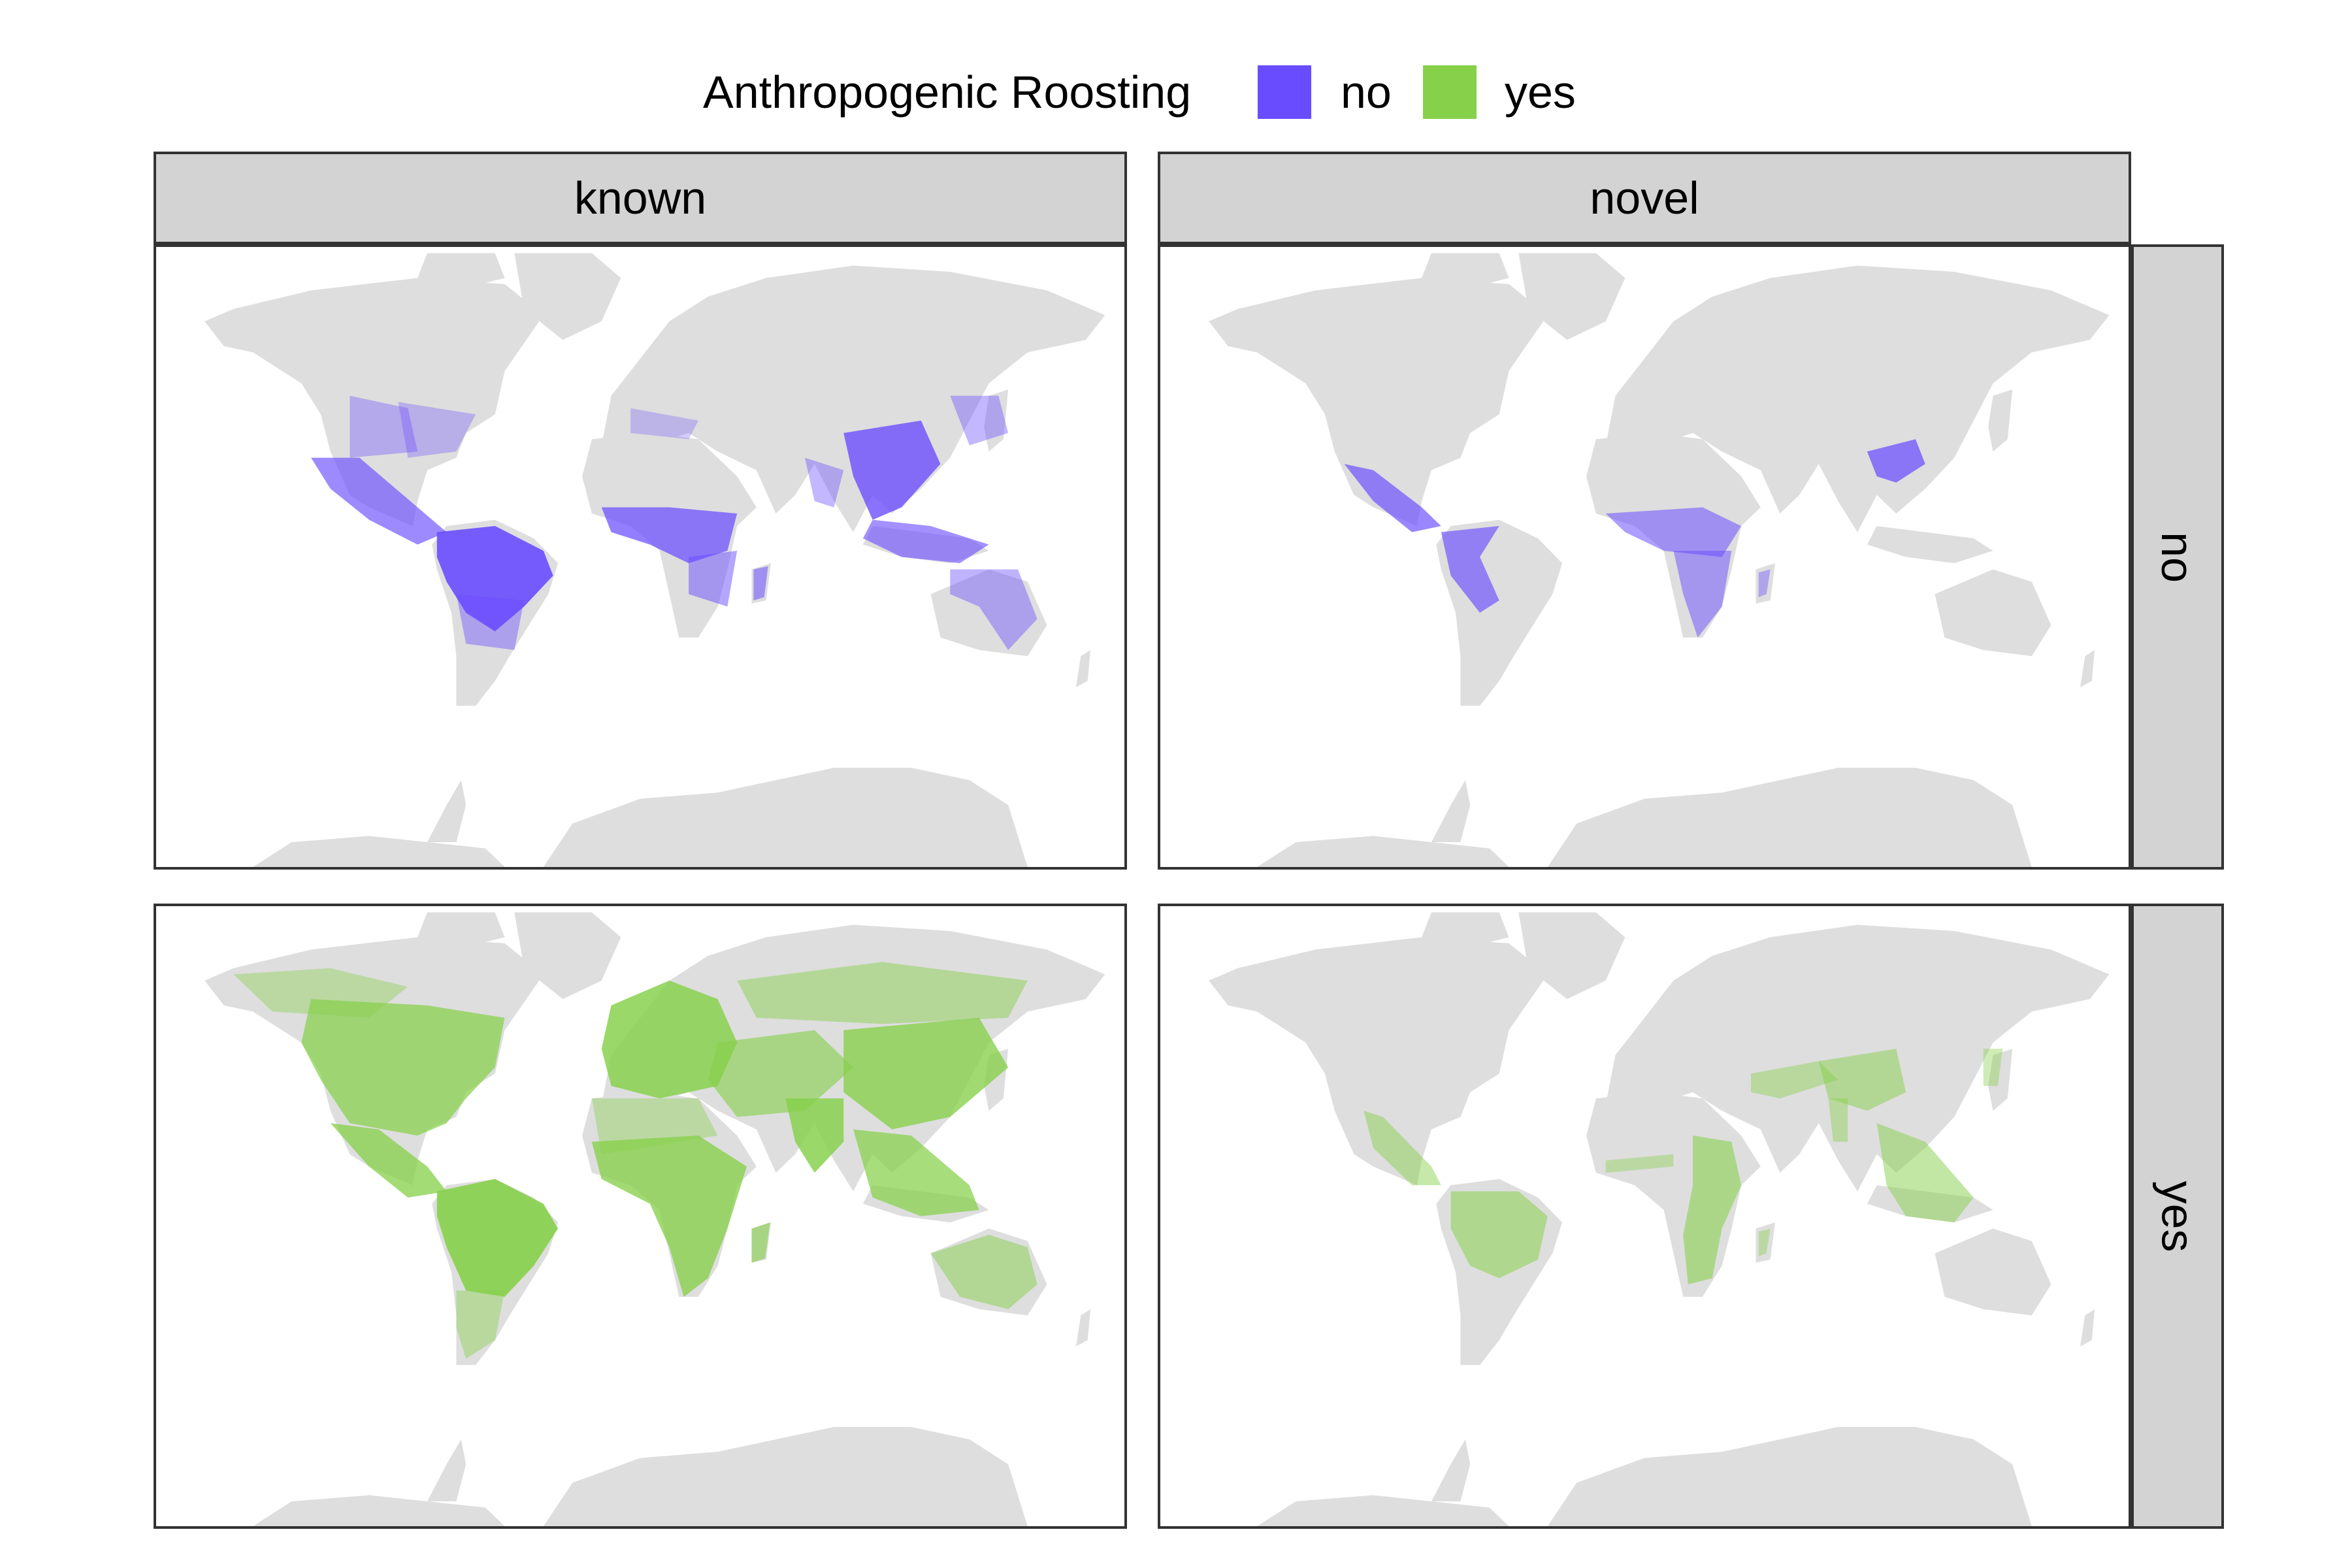  Describe the element at coordinates (947, 92) in the screenshot. I see `legend-title: Anthropogenic Roosting` at that location.